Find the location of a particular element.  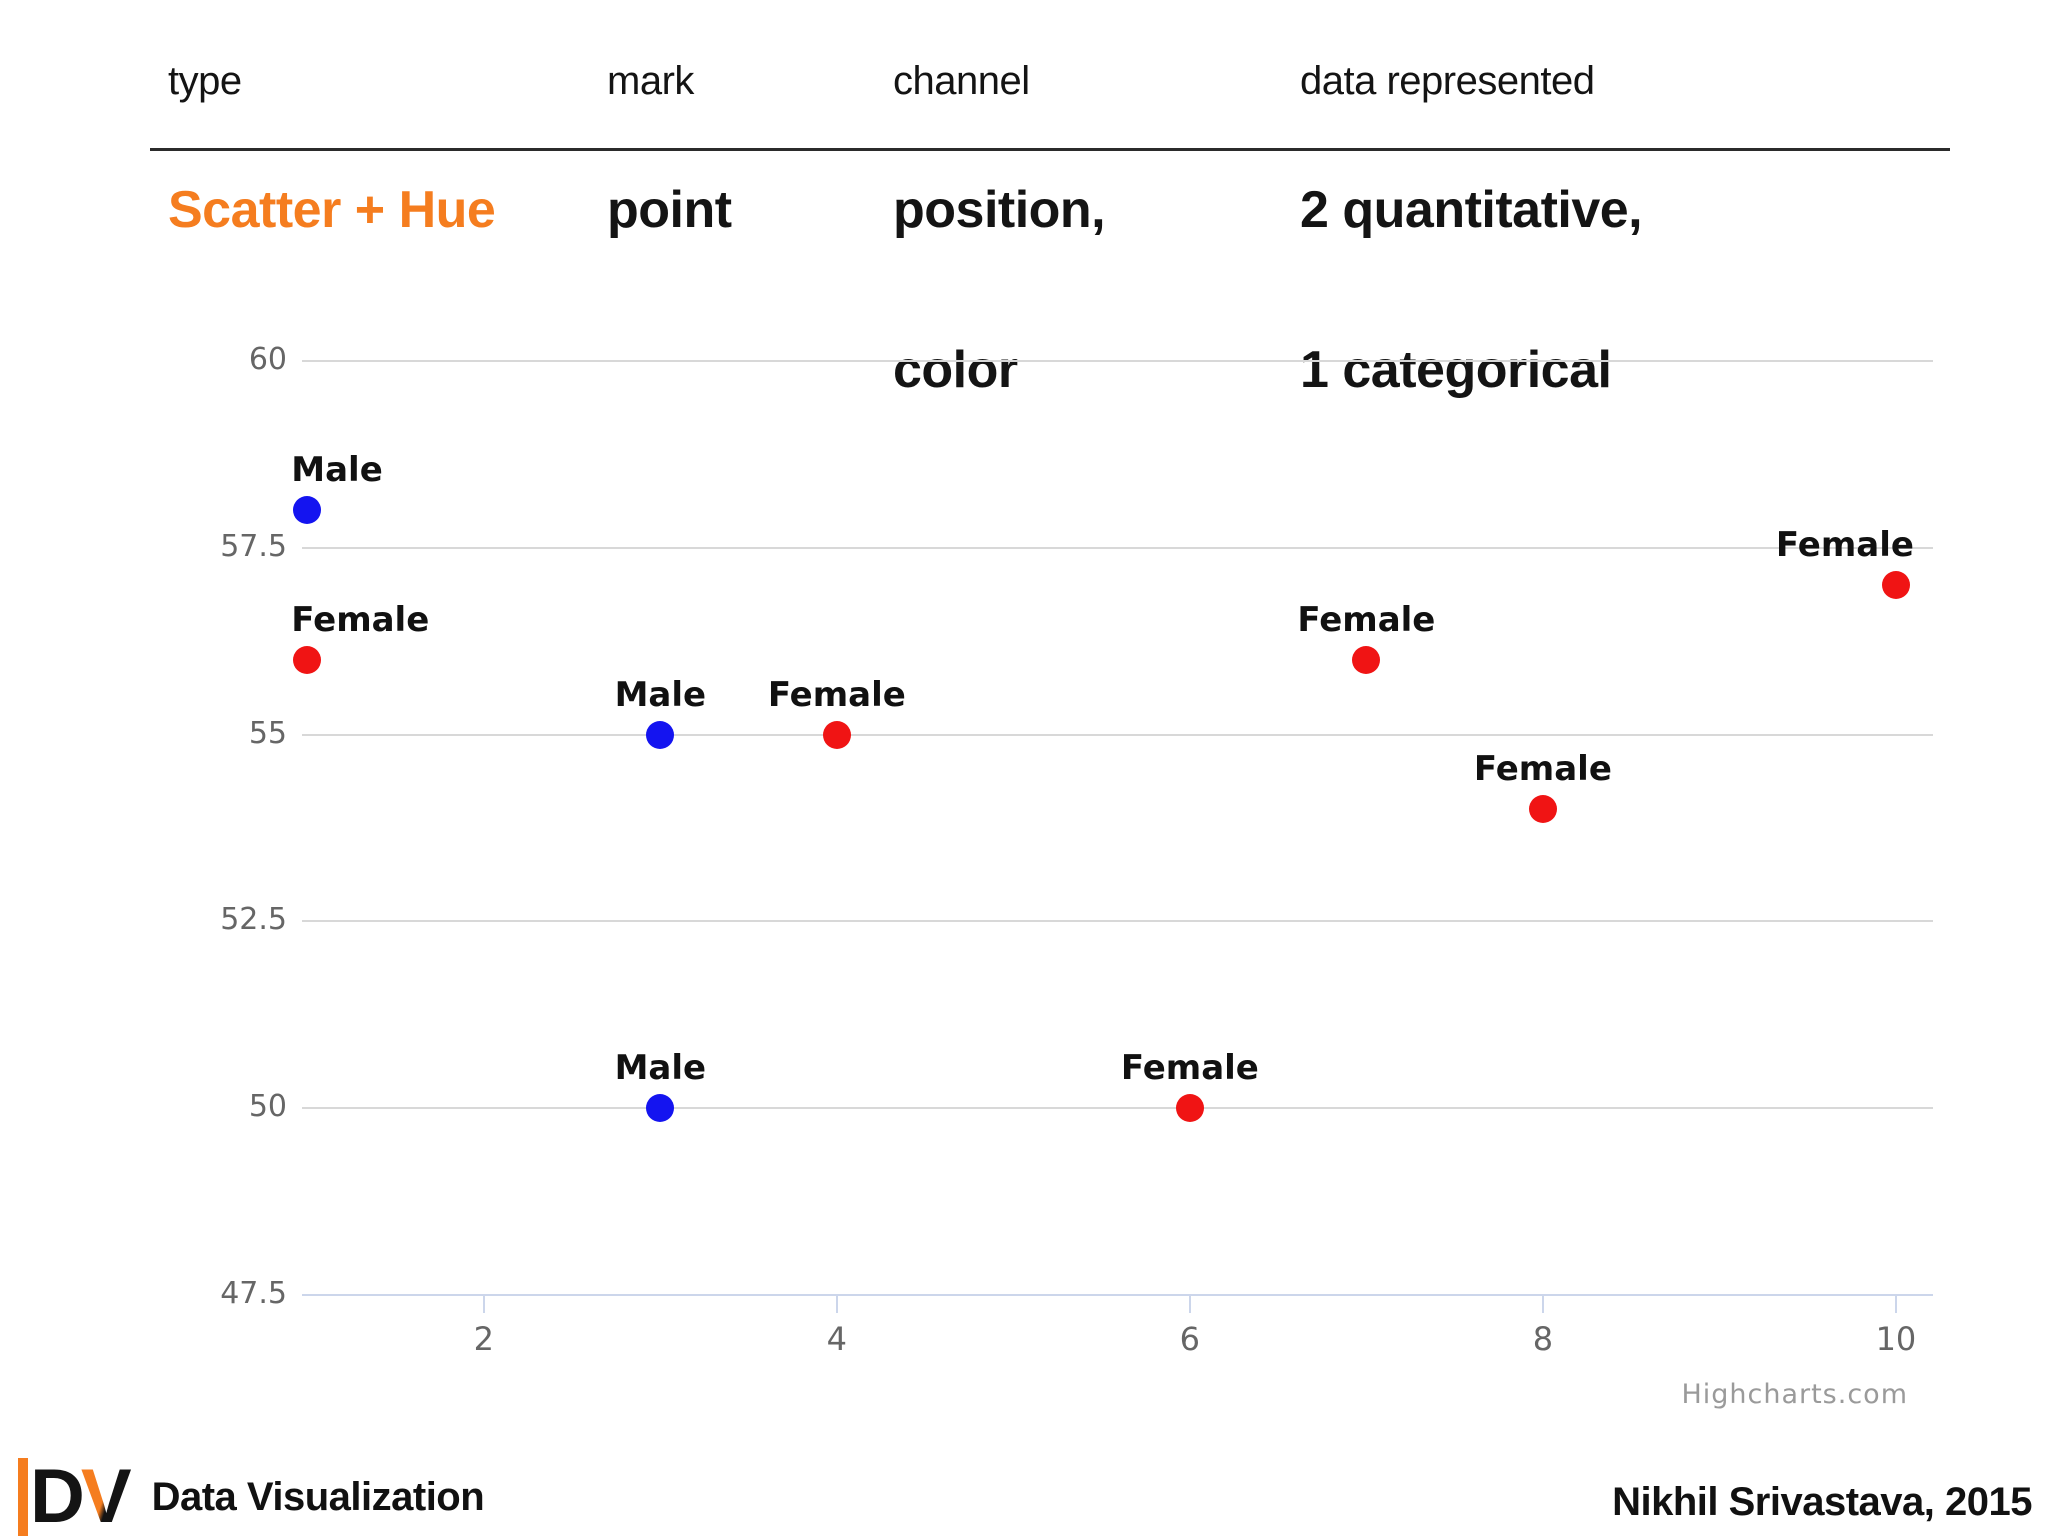

channel-line1: position, is located at coordinates (999, 210).